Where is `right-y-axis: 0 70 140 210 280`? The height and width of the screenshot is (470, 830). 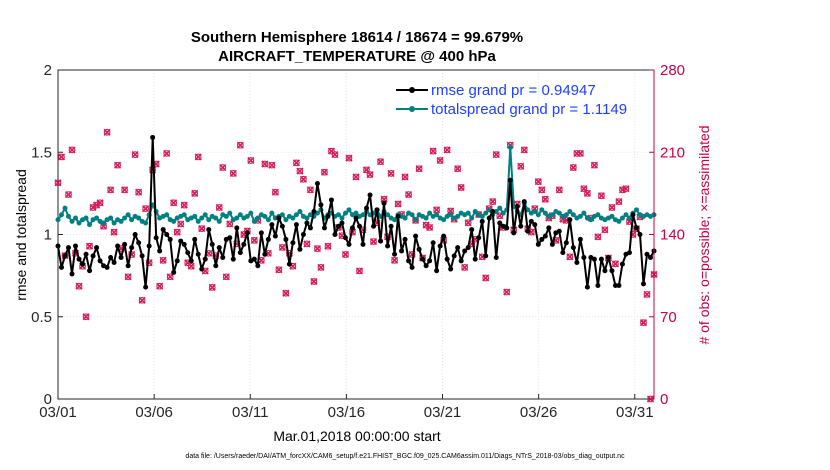 right-y-axis: 0 70 140 210 280 is located at coordinates (667, 235).